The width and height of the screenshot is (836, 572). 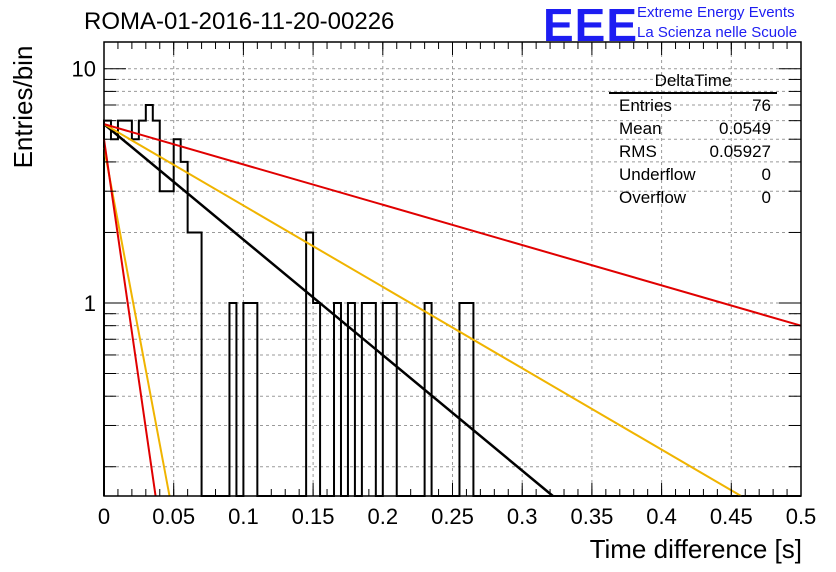 I want to click on stats-title: DeltaTime, so click(x=693, y=82).